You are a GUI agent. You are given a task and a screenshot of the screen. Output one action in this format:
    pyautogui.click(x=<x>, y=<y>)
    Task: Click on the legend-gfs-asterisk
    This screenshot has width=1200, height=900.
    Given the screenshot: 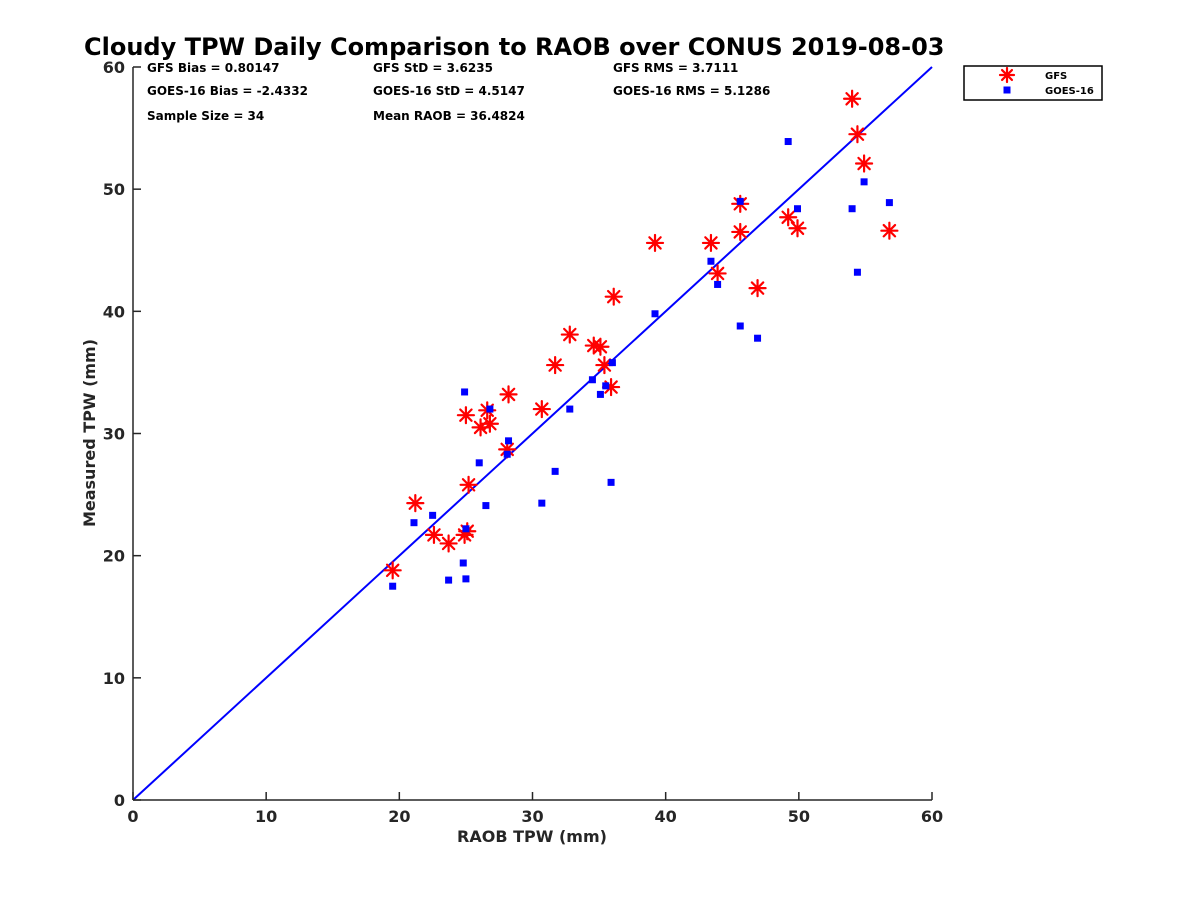 What is the action you would take?
    pyautogui.click(x=1007, y=75)
    